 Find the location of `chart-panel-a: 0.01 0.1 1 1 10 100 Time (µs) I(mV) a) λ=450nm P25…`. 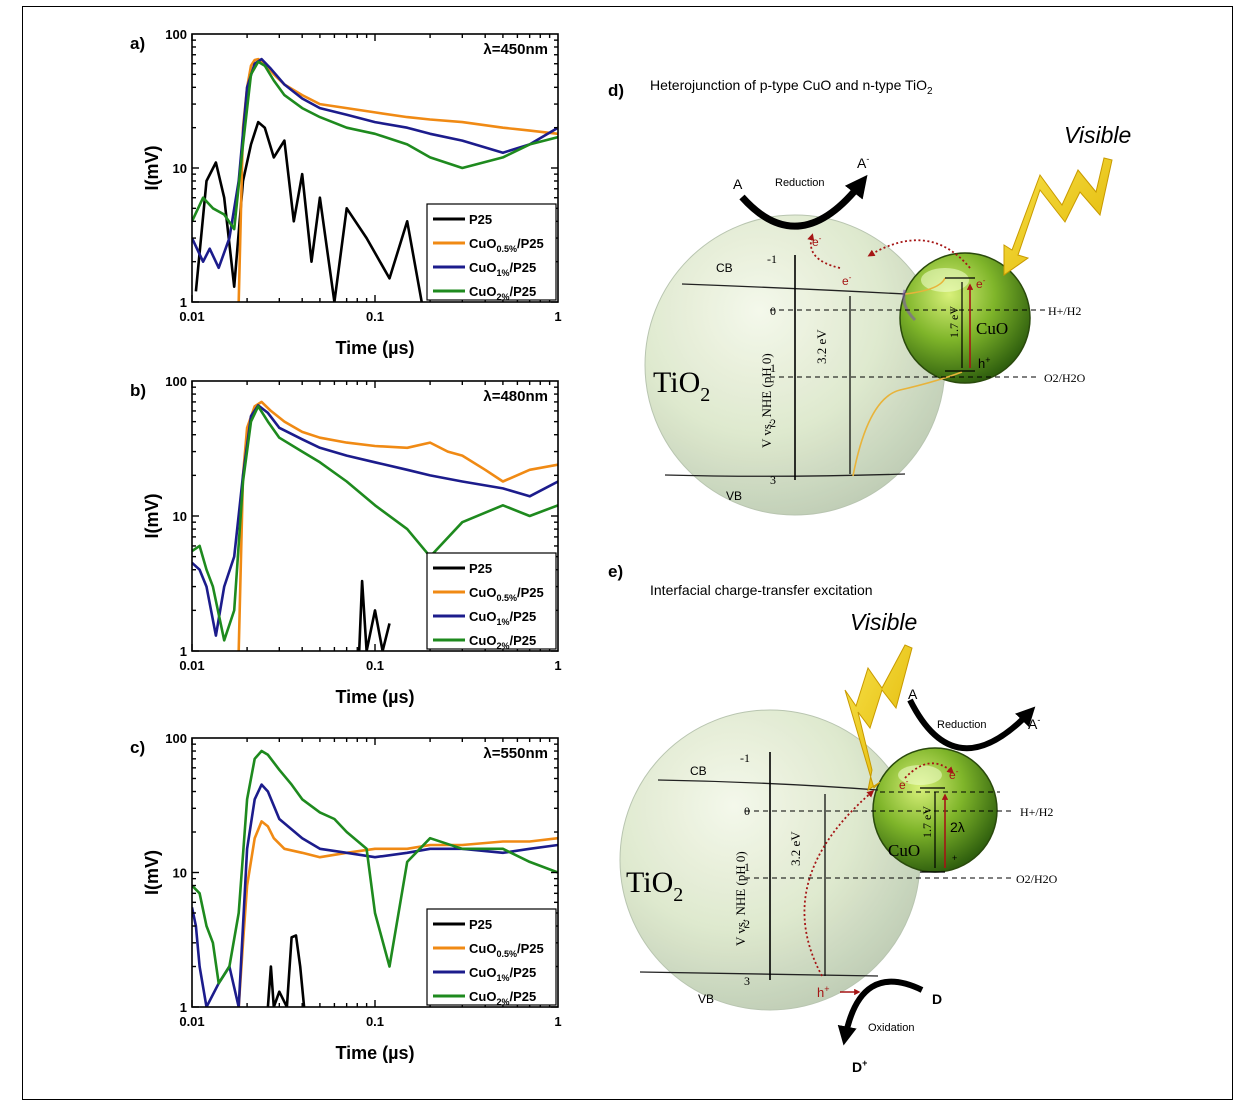

chart-panel-a: 0.01 0.1 1 1 10 100 Time (µs) I(mV) a) λ=450nm P25… is located at coordinates (346, 192).